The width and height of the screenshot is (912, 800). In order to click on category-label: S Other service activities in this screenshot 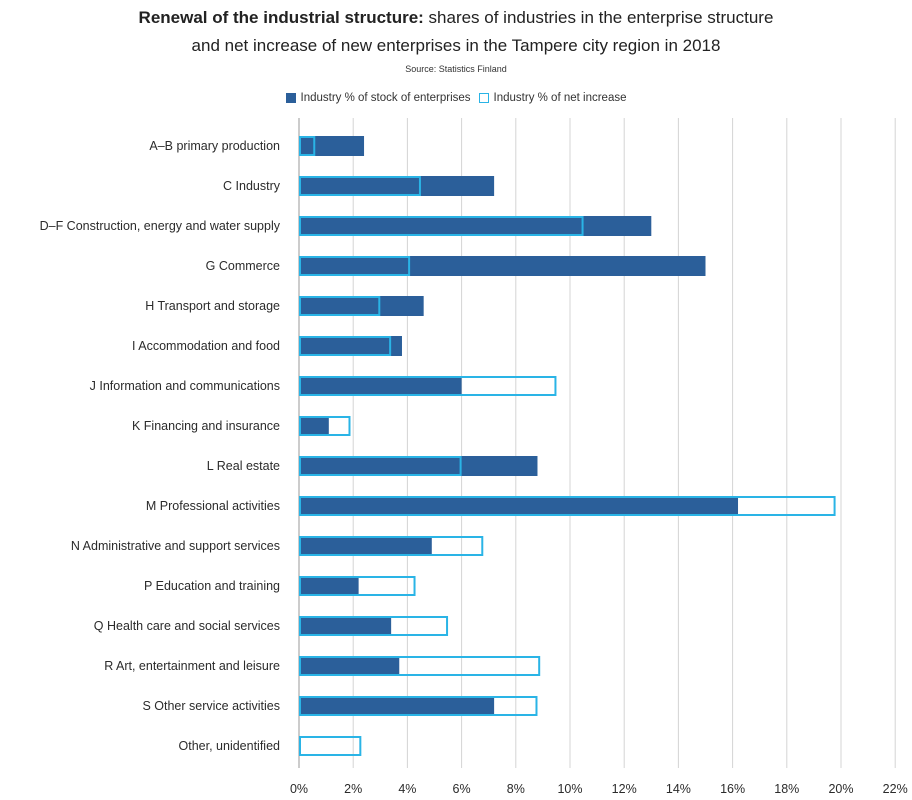, I will do `click(211, 706)`.